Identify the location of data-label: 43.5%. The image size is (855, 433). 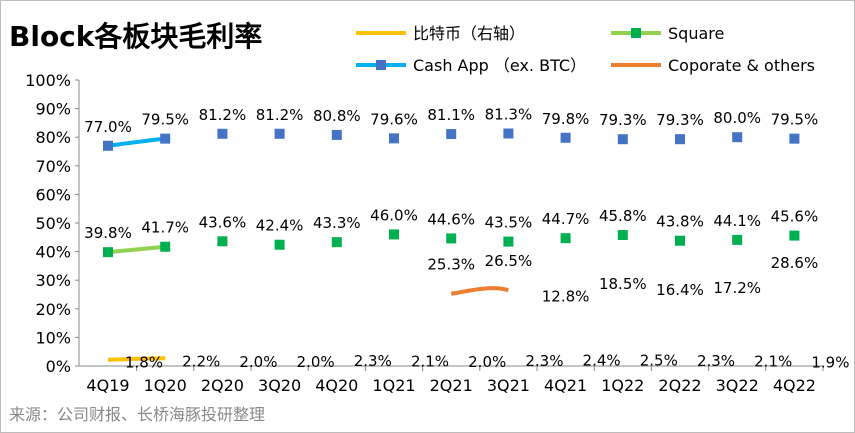
(509, 223).